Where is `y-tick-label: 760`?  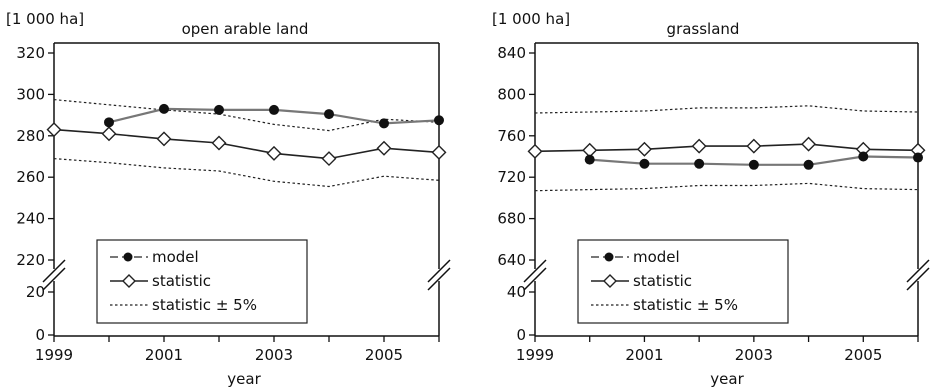 y-tick-label: 760 is located at coordinates (511, 136).